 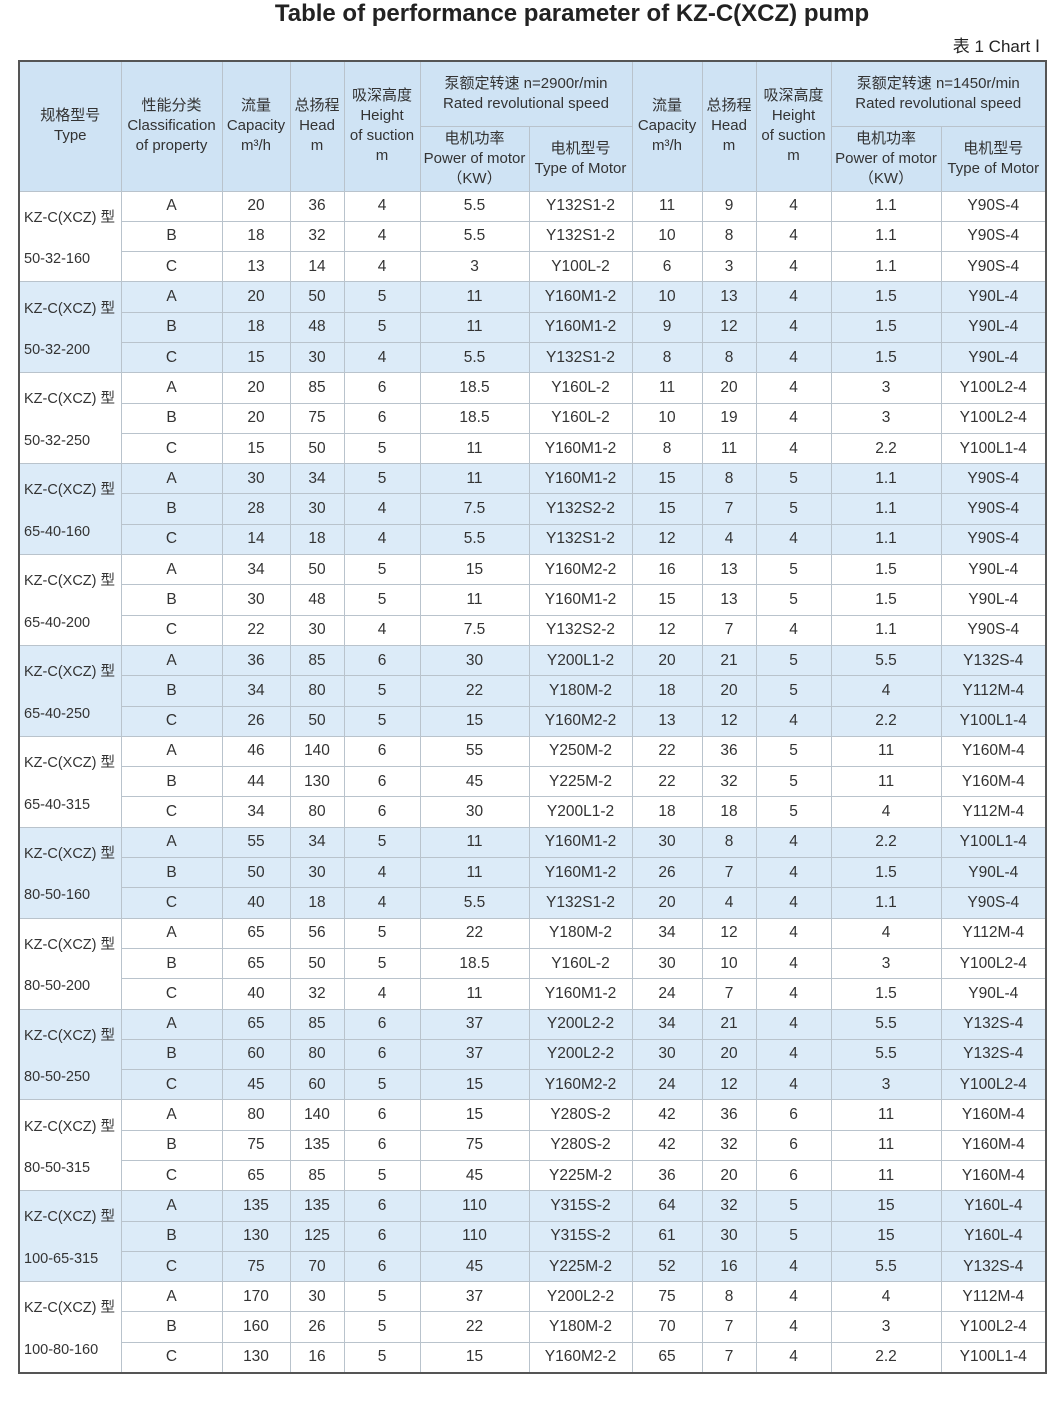 I want to click on table-cell: Y160M1-2, so click(x=580, y=600).